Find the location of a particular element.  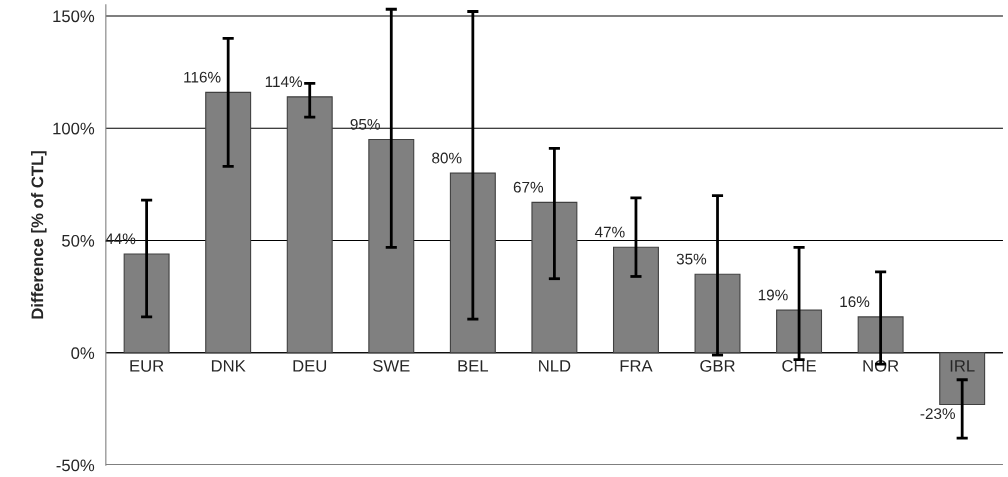

data-label: 95% is located at coordinates (365, 124).